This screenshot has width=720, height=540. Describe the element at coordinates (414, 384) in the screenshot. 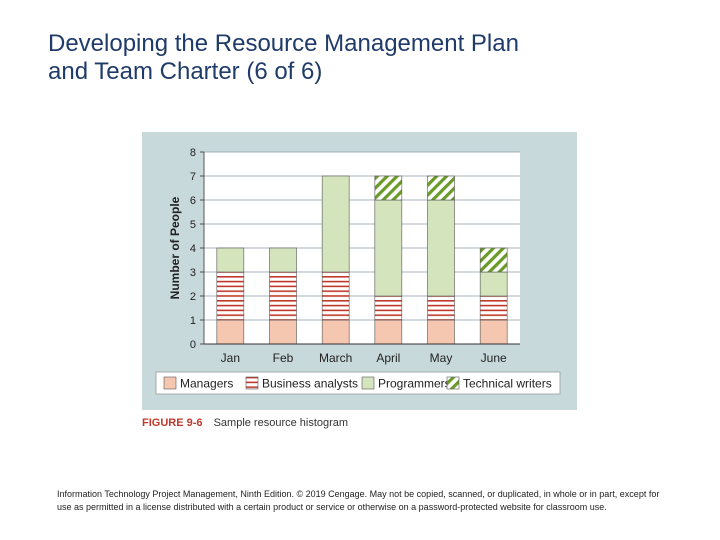

I see `legend-label-programmers: Programmers` at that location.